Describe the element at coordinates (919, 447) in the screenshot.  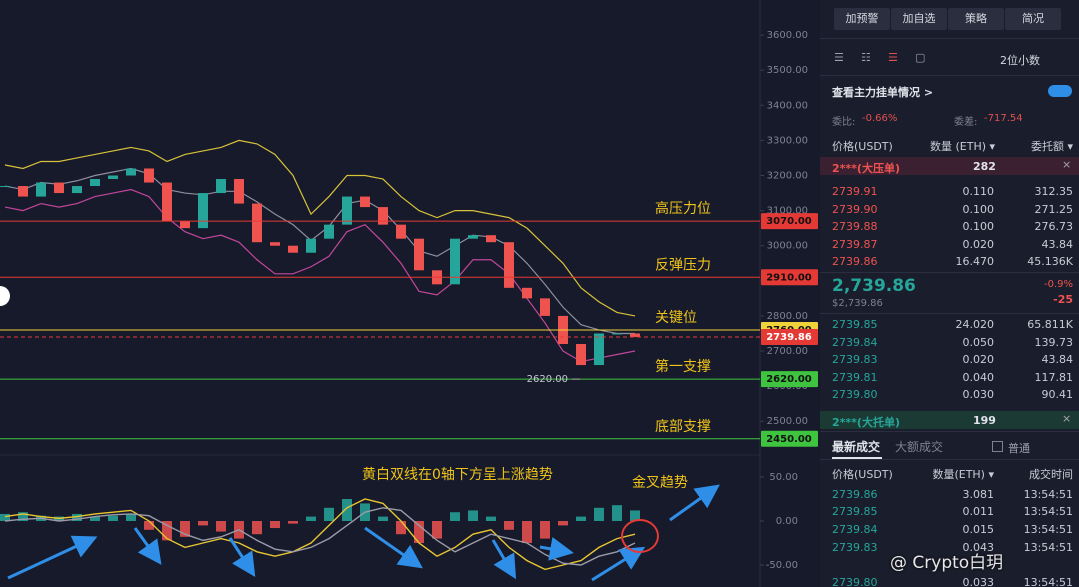
I see `tab: 大额成交` at that location.